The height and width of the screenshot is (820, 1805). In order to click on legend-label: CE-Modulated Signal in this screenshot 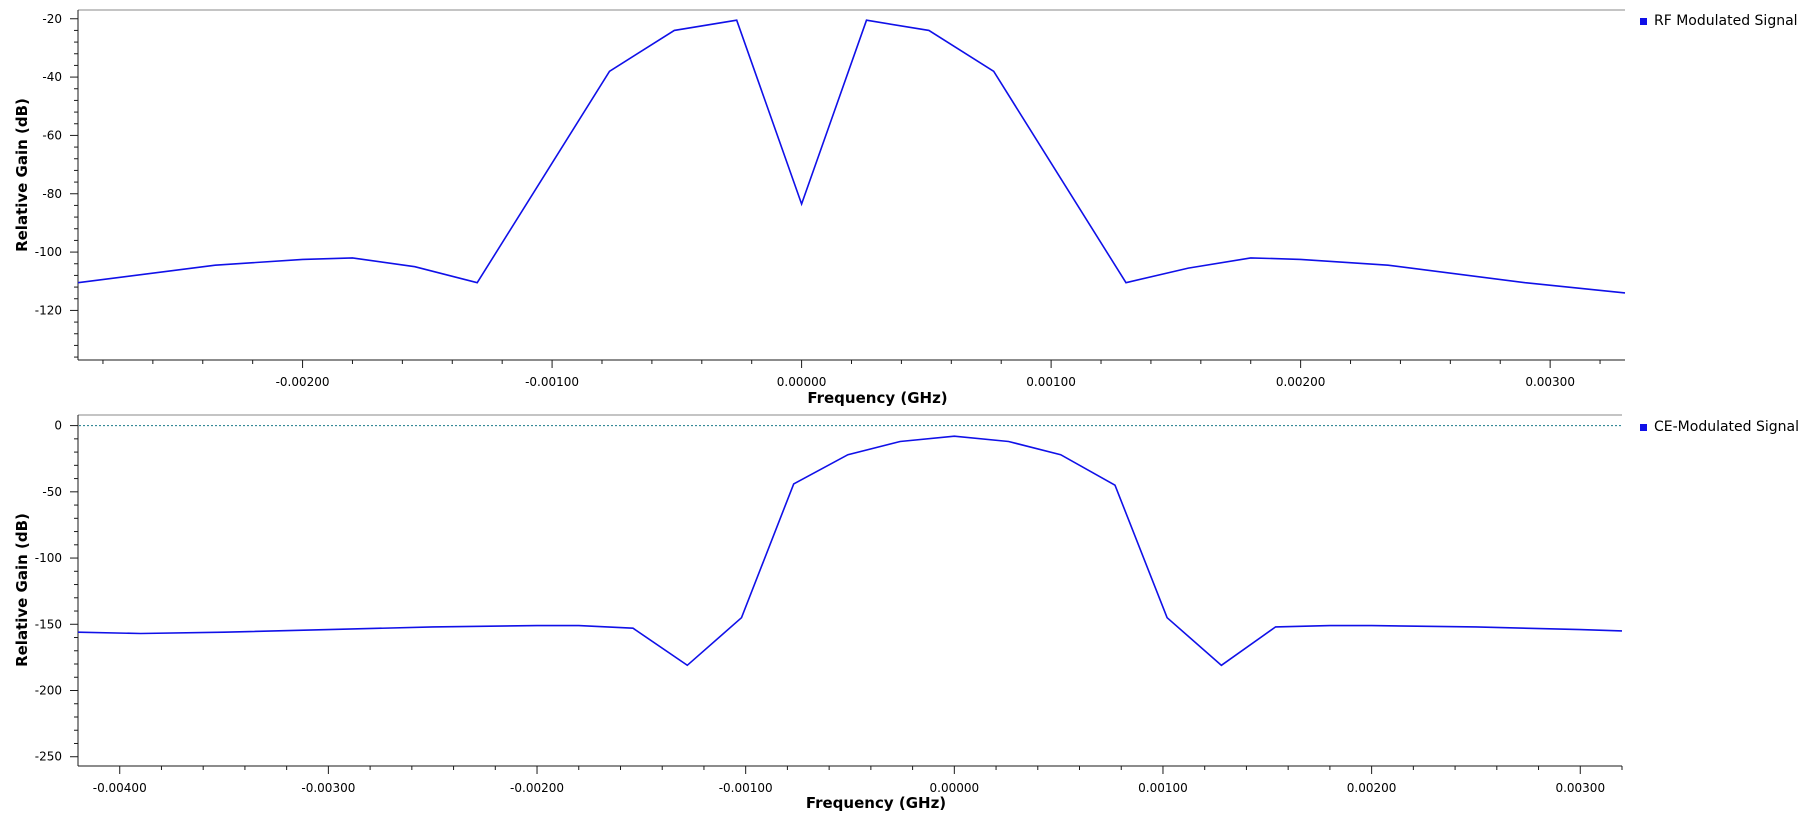, I will do `click(1726, 427)`.